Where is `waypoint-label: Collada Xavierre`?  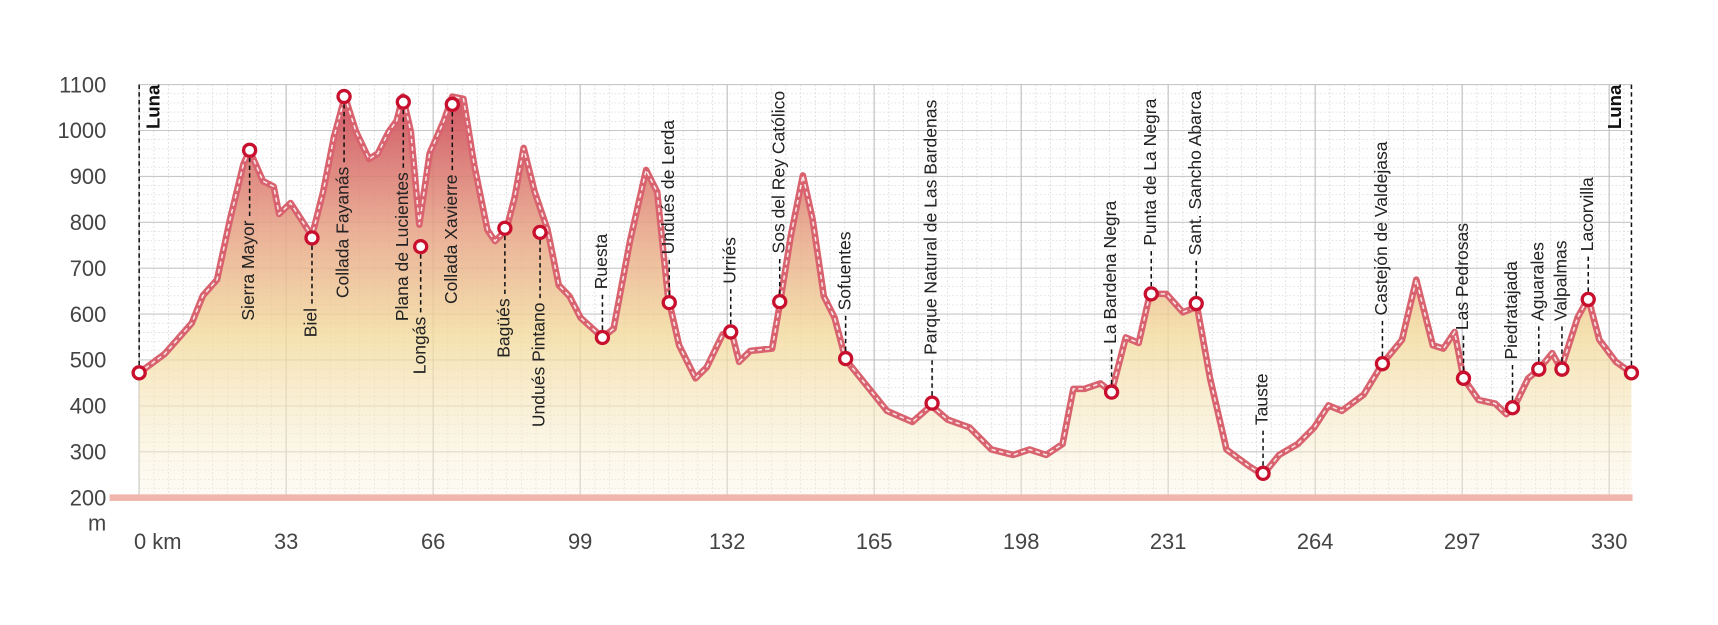
waypoint-label: Collada Xavierre is located at coordinates (451, 238).